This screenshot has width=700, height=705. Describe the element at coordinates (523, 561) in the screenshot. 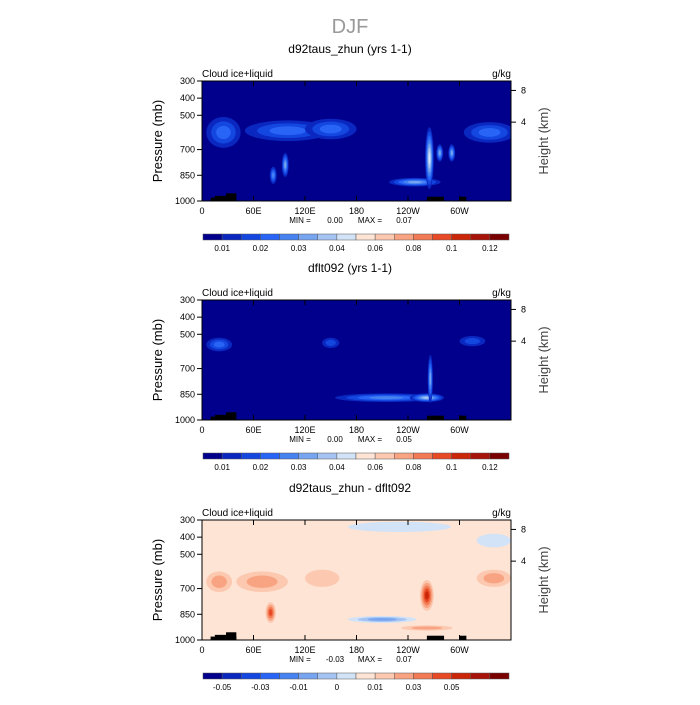

I see `y2-tick-label: 4` at that location.